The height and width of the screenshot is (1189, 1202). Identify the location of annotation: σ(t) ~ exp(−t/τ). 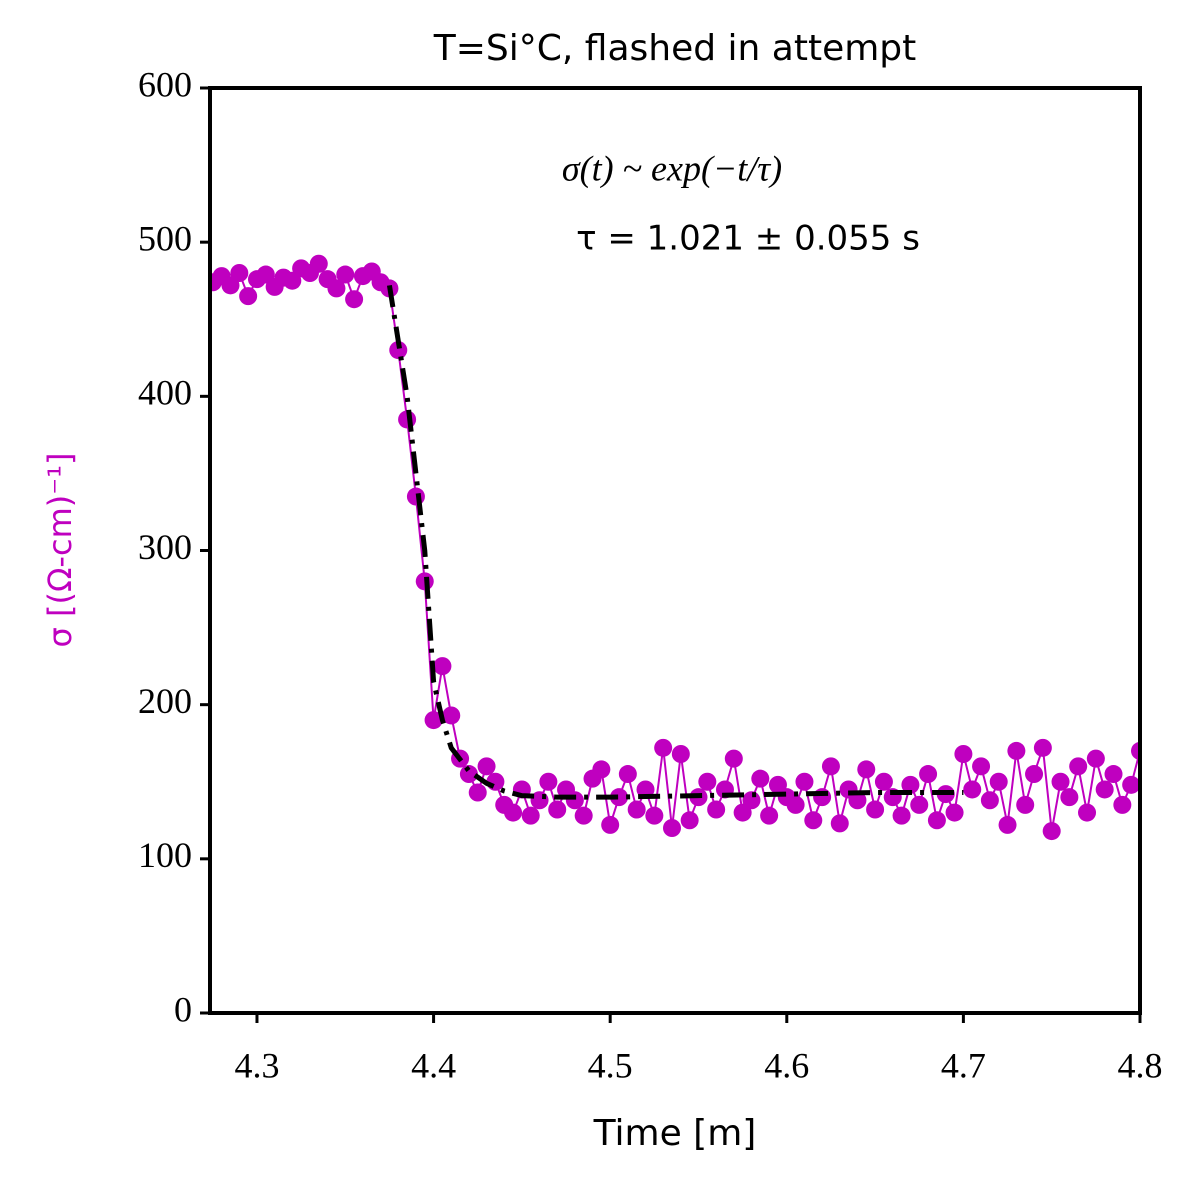
(672, 168).